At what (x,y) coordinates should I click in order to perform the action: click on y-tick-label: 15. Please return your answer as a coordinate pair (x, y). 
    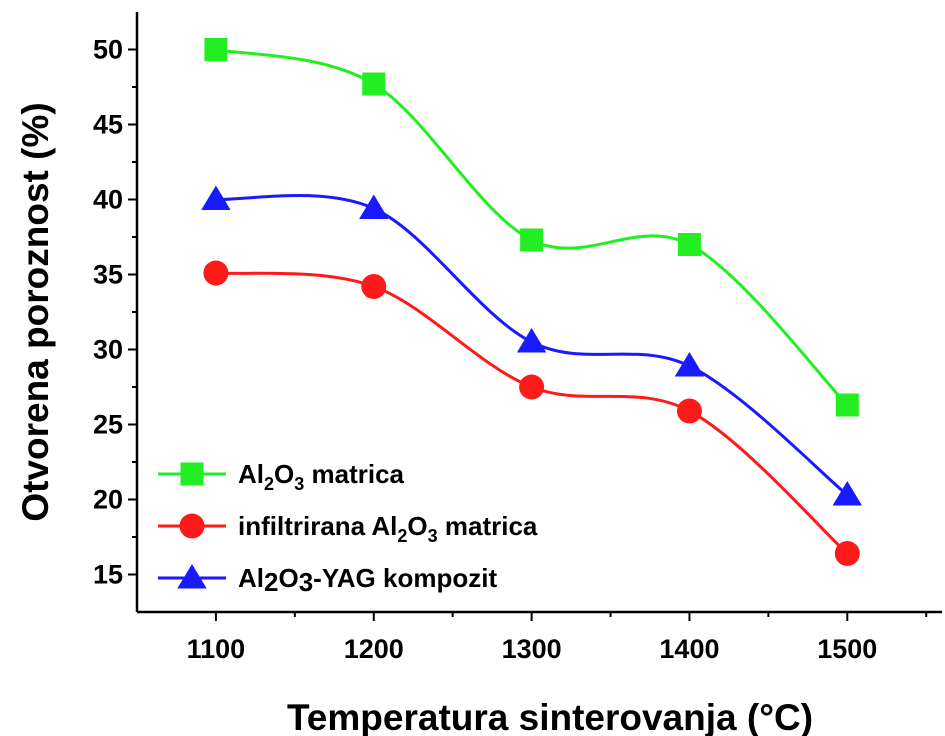
    Looking at the image, I should click on (108, 575).